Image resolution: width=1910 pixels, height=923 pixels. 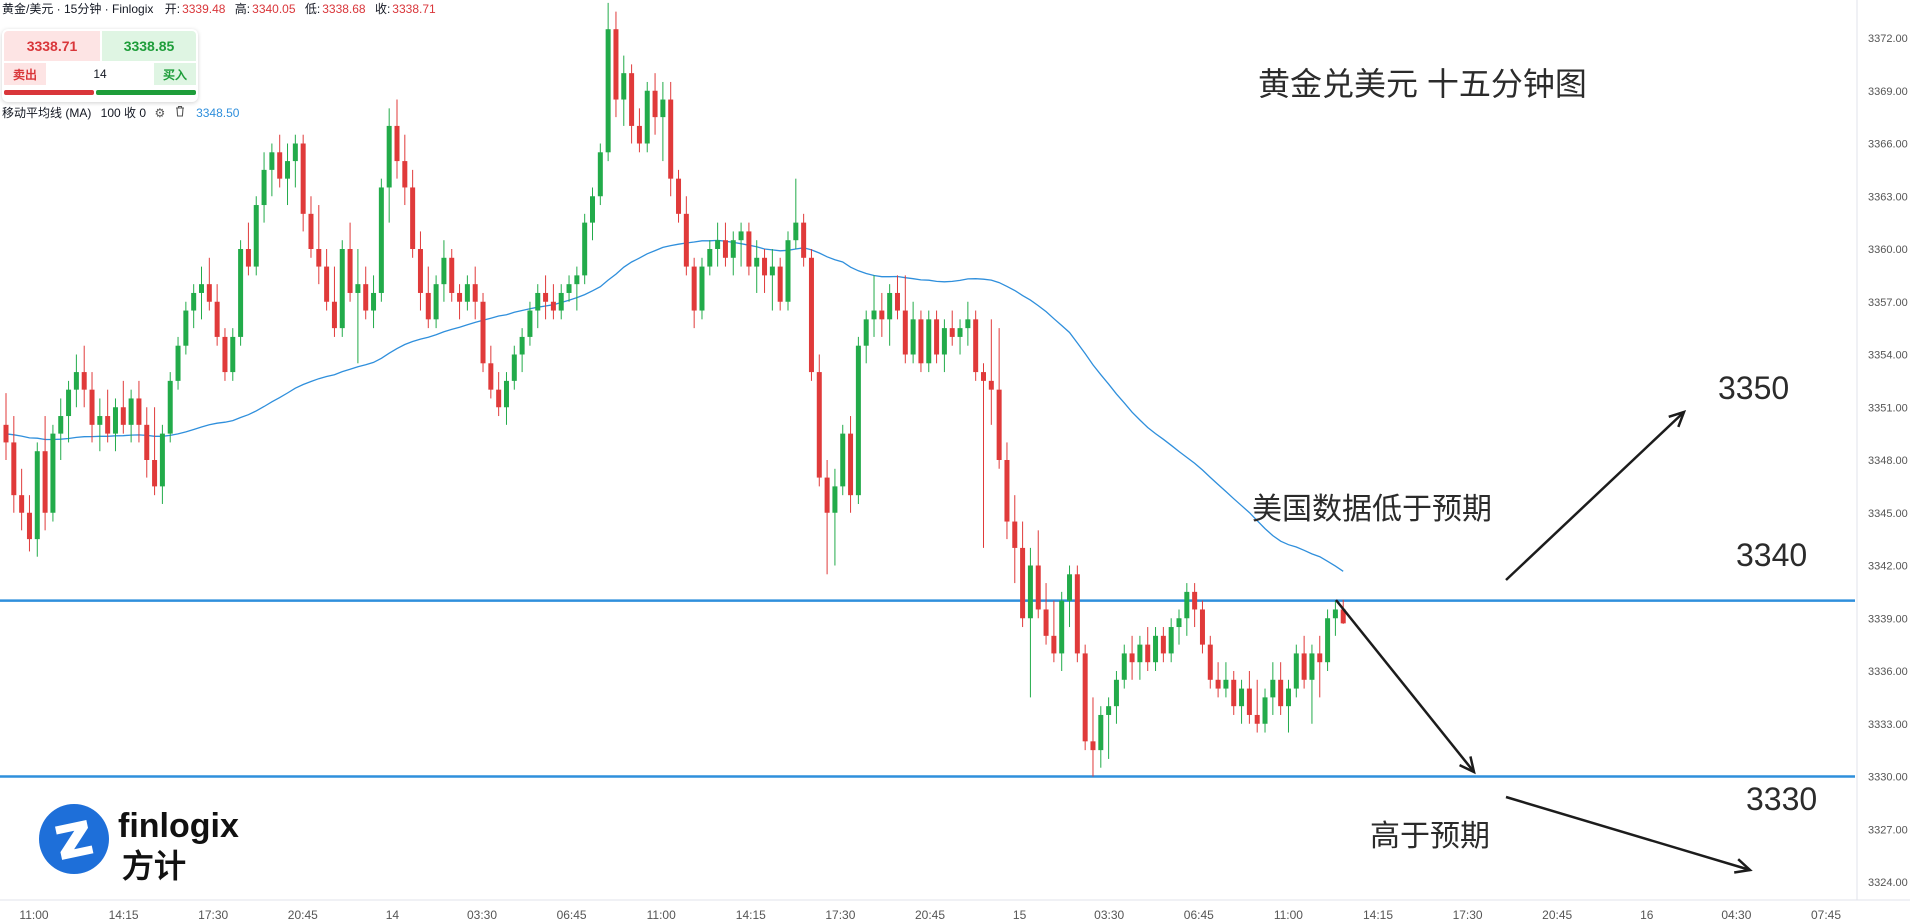 I want to click on level-lower-label: 3330, so click(x=1781, y=799).